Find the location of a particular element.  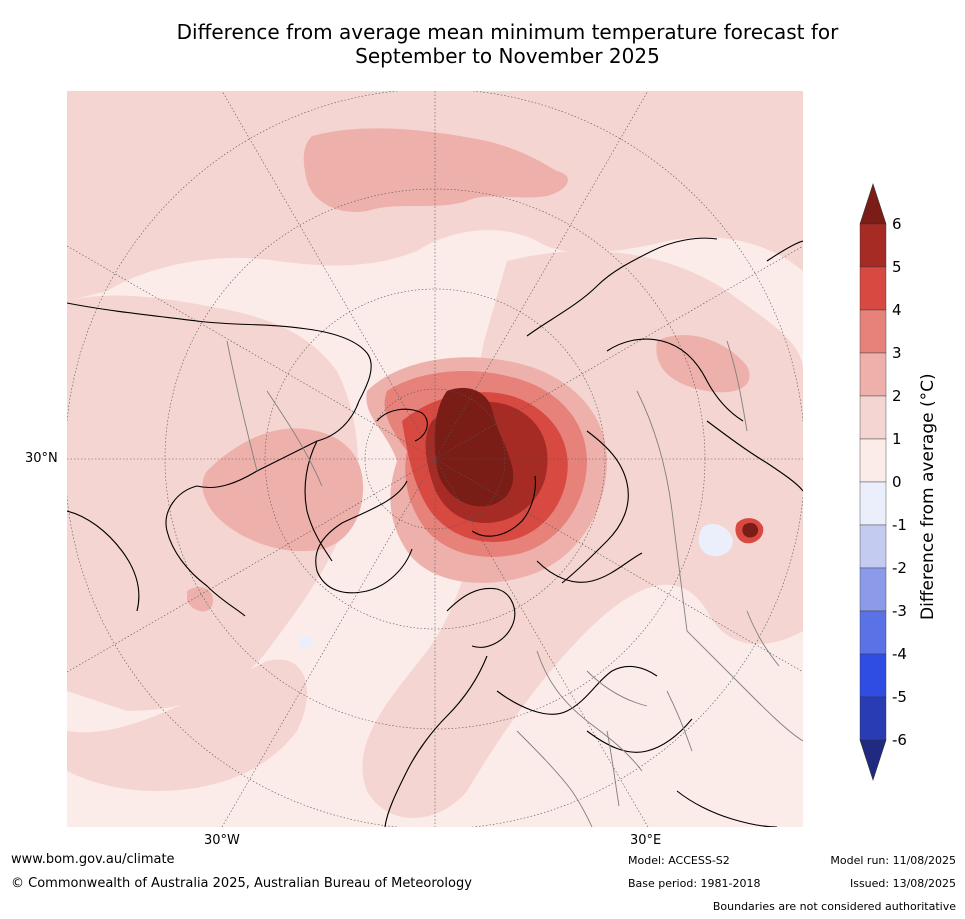

anomaly-2-3-bering is located at coordinates (435, 170).